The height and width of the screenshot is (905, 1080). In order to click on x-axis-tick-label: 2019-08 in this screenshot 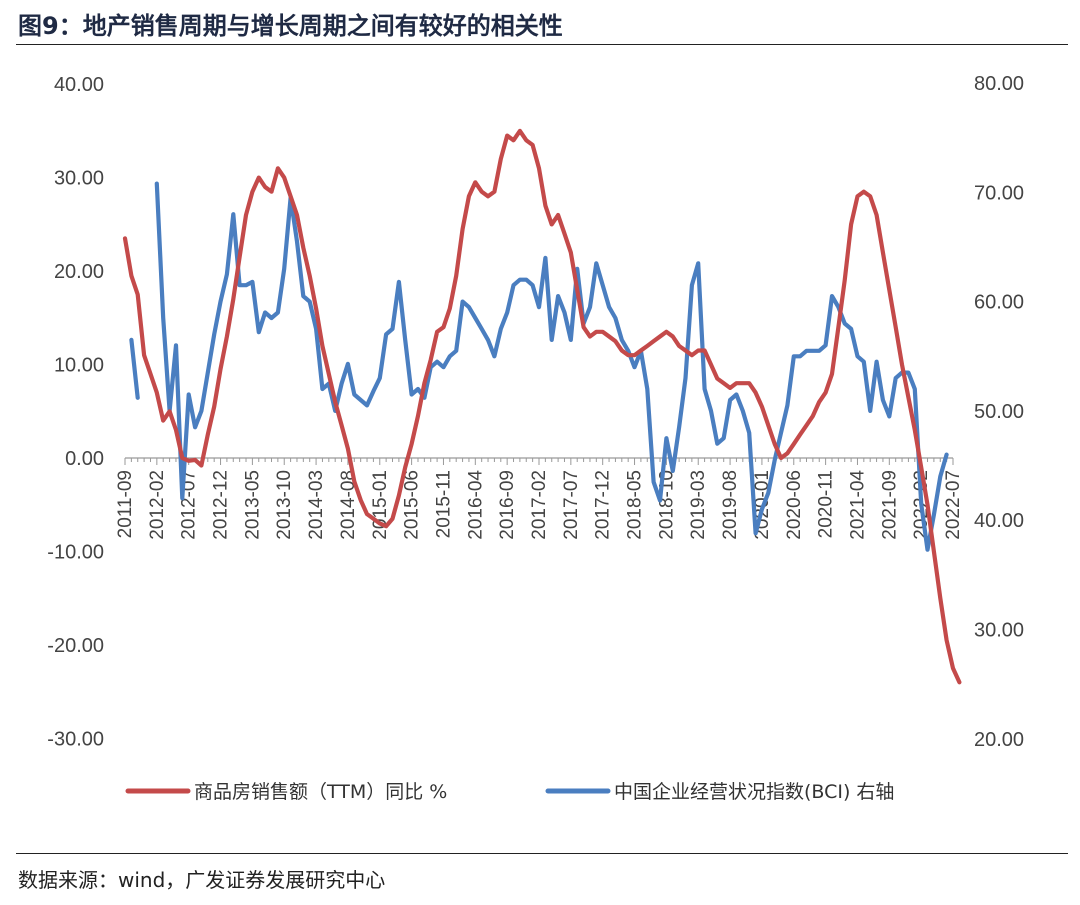, I will do `click(730, 505)`.